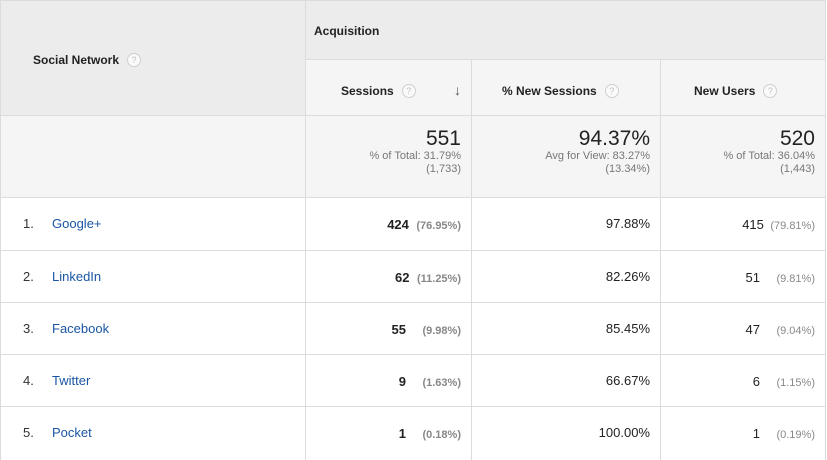 This screenshot has height=460, width=827. I want to click on network-link: Facebook, so click(81, 328).